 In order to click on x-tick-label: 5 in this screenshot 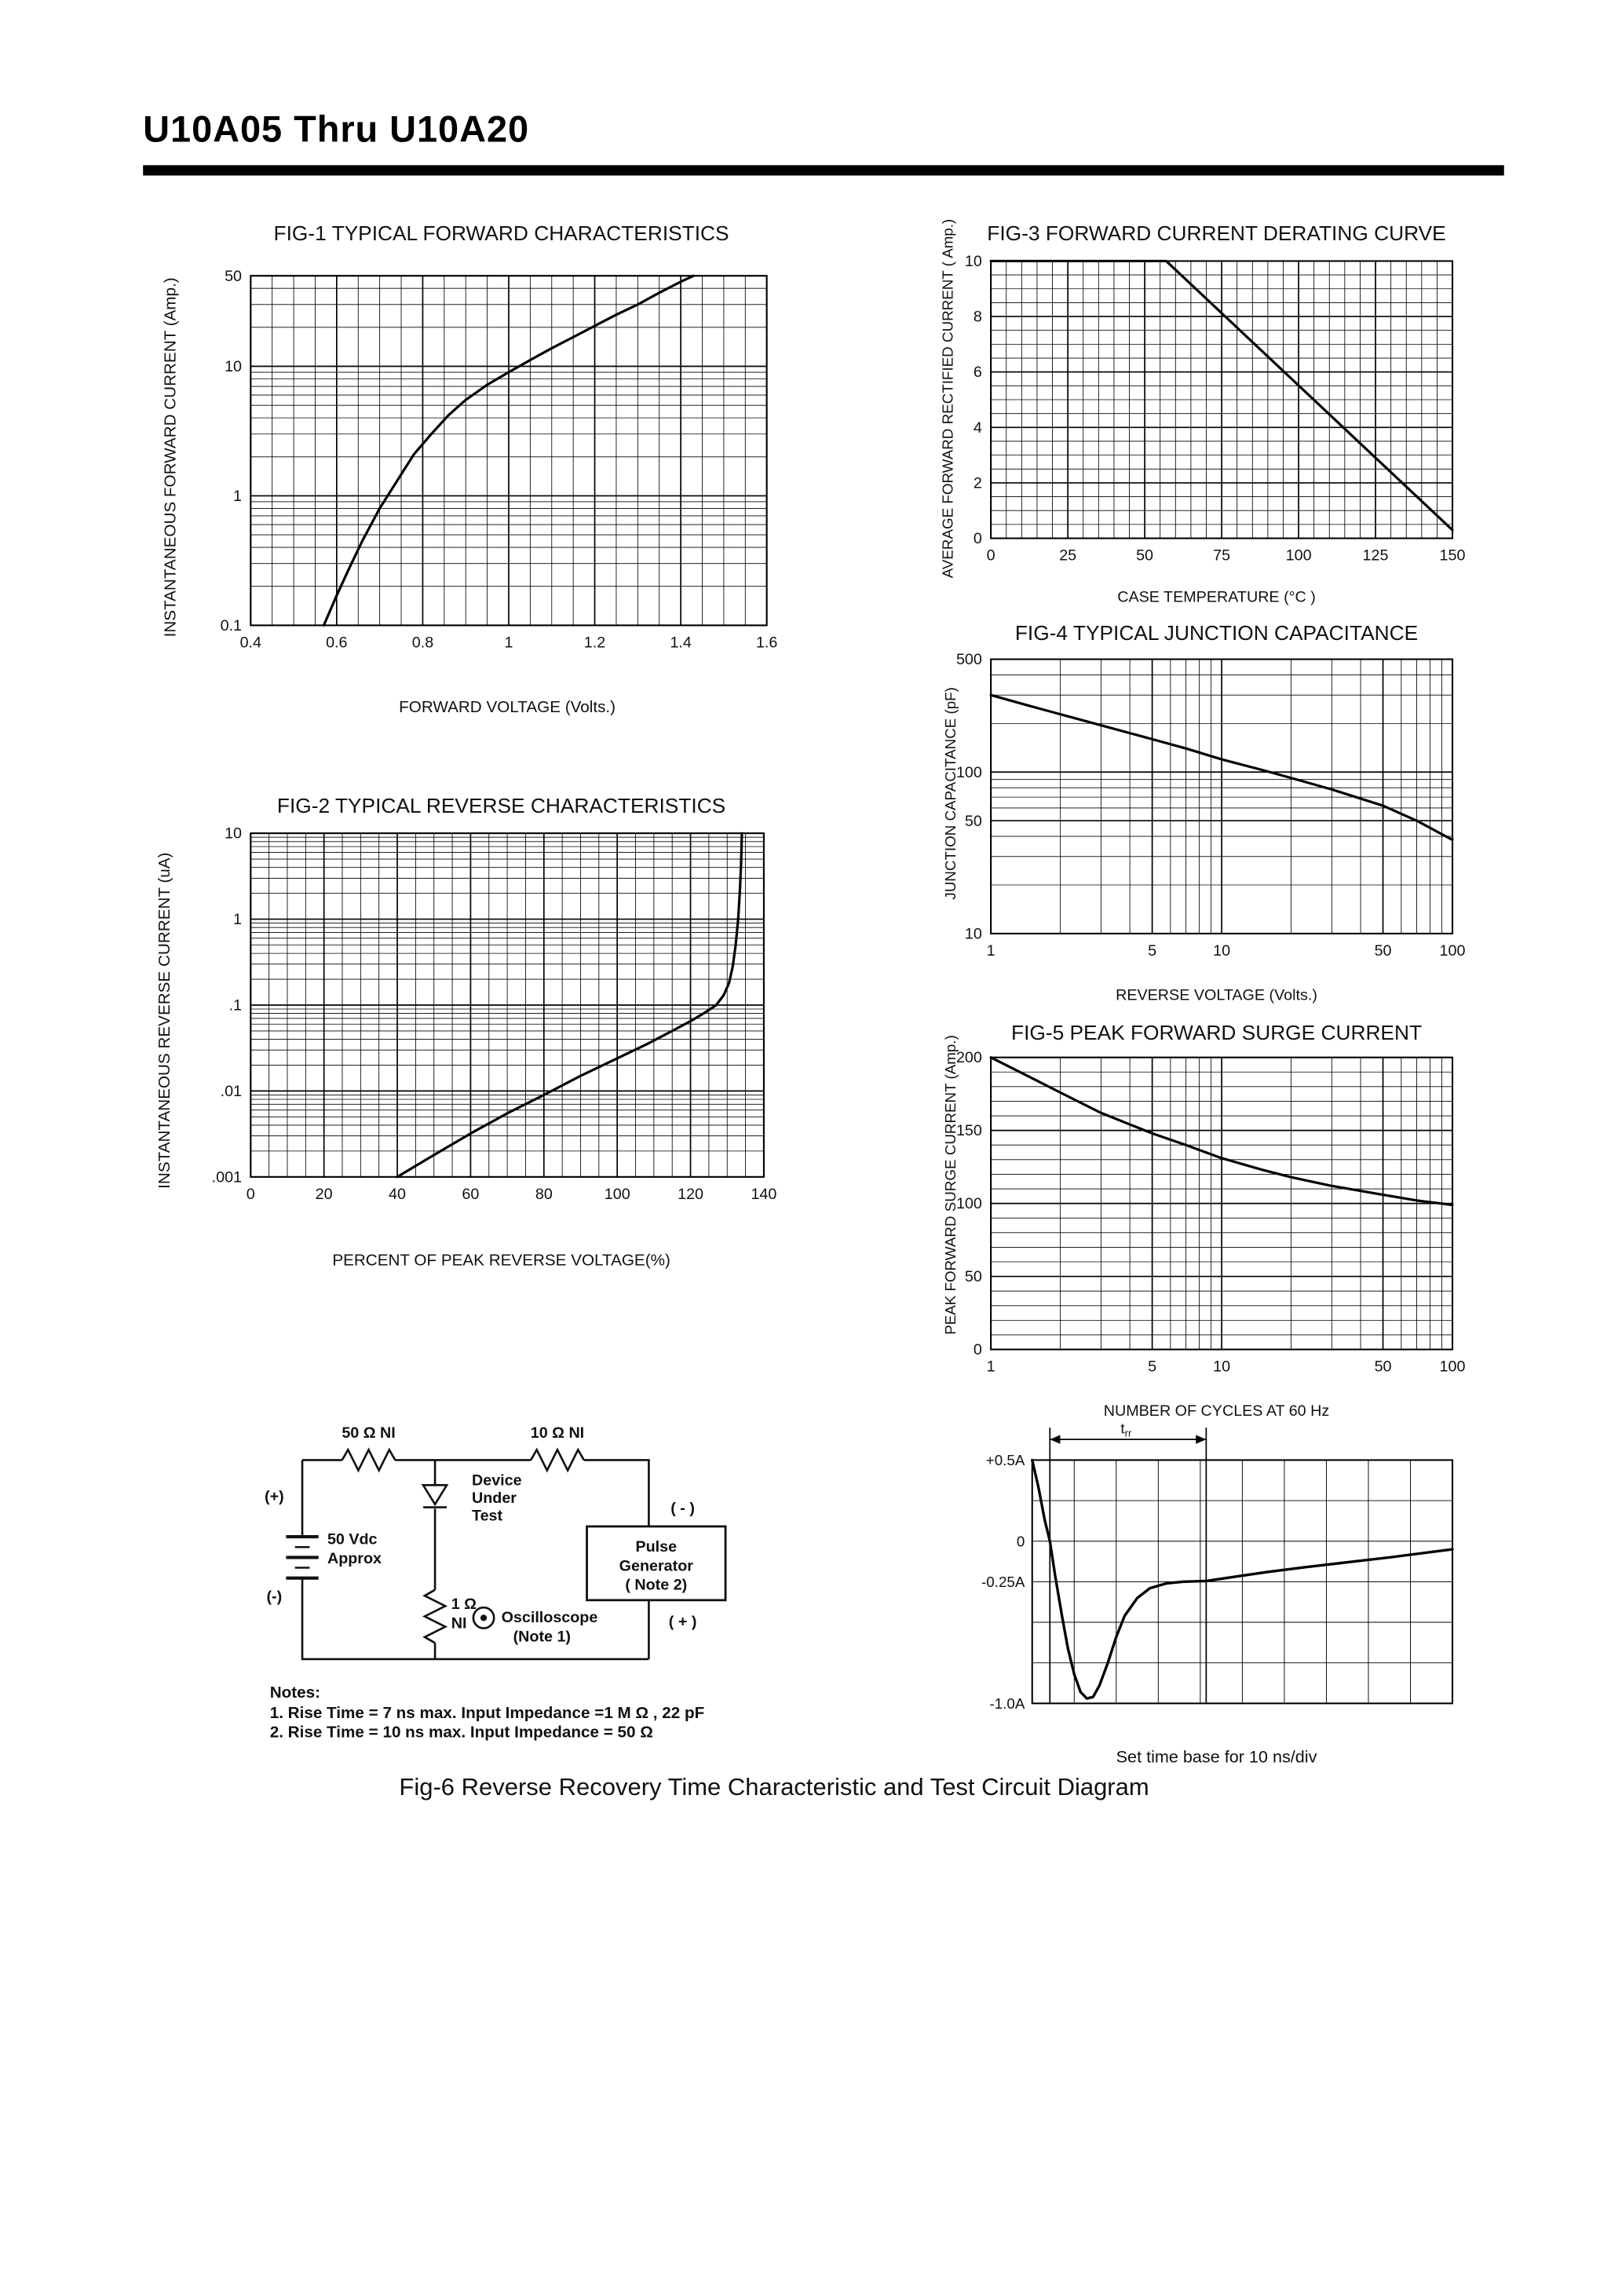, I will do `click(1152, 951)`.